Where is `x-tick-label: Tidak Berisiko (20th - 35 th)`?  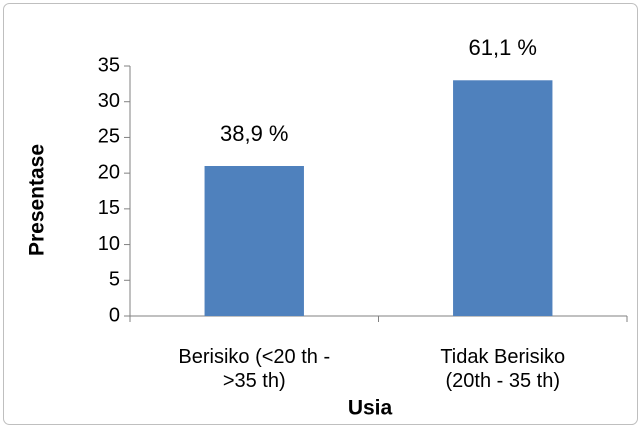 x-tick-label: Tidak Berisiko (20th - 35 th) is located at coordinates (503, 369).